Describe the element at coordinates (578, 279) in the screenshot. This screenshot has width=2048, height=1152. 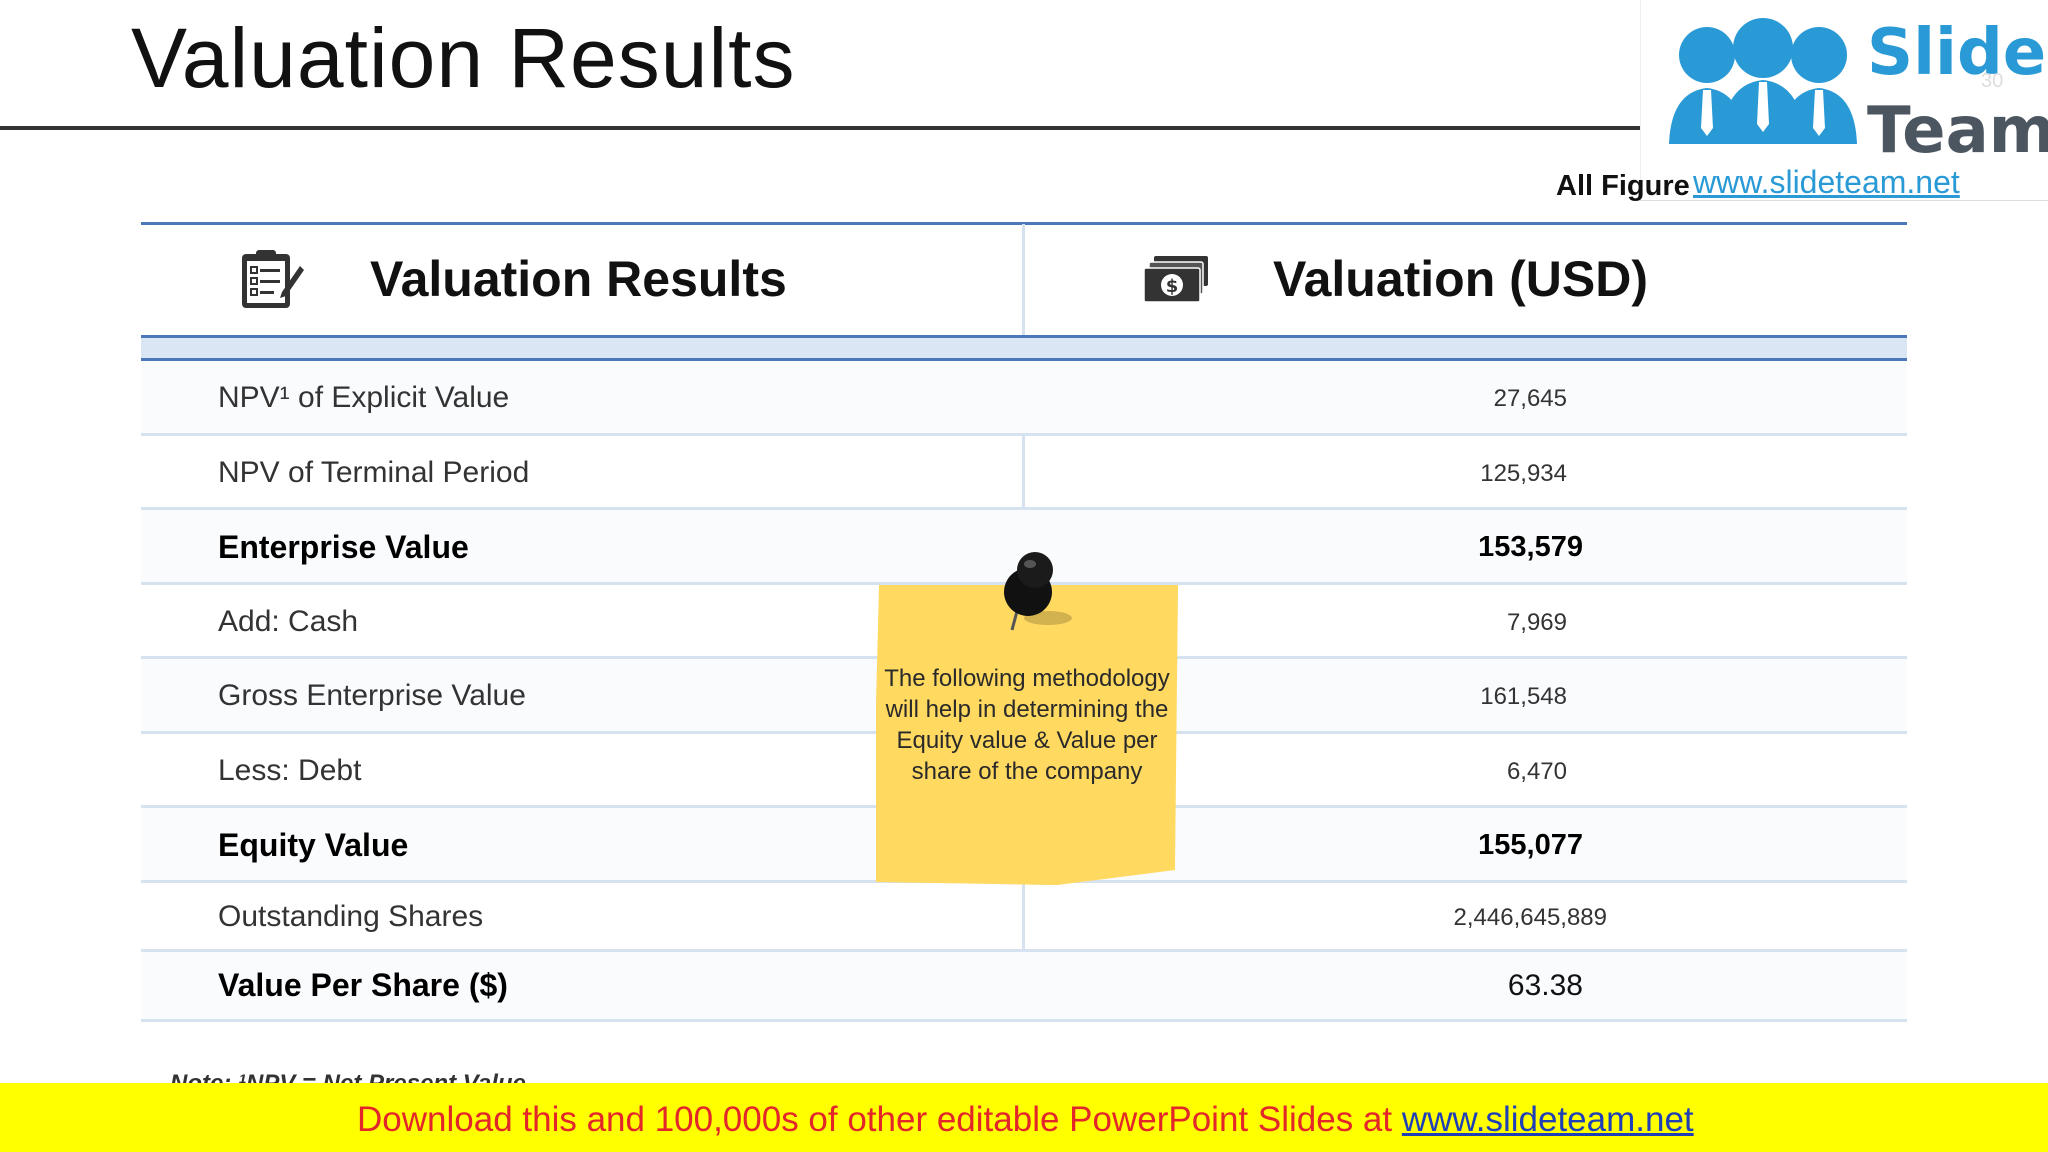
I see `header-valuation-results: Valuation Results` at that location.